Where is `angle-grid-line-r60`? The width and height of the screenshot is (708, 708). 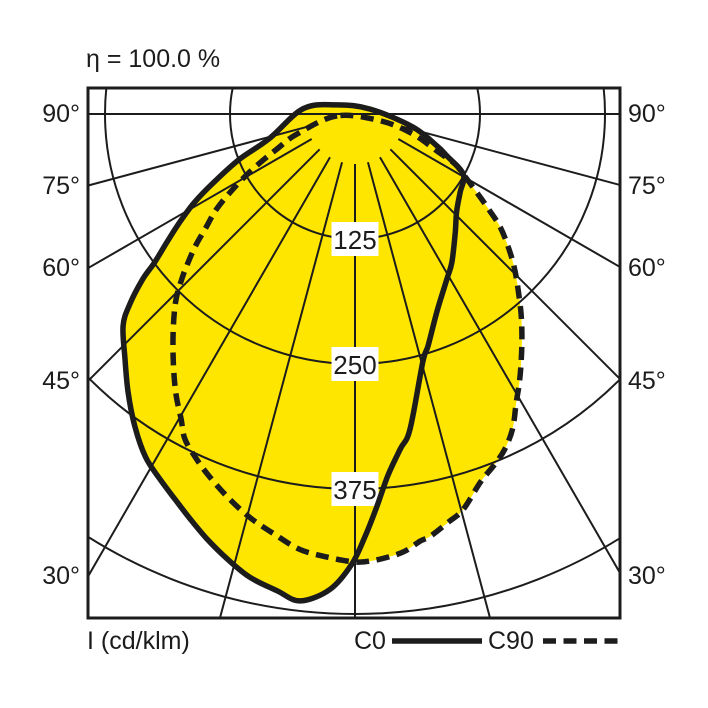 angle-grid-line-r60 is located at coordinates (508, 203).